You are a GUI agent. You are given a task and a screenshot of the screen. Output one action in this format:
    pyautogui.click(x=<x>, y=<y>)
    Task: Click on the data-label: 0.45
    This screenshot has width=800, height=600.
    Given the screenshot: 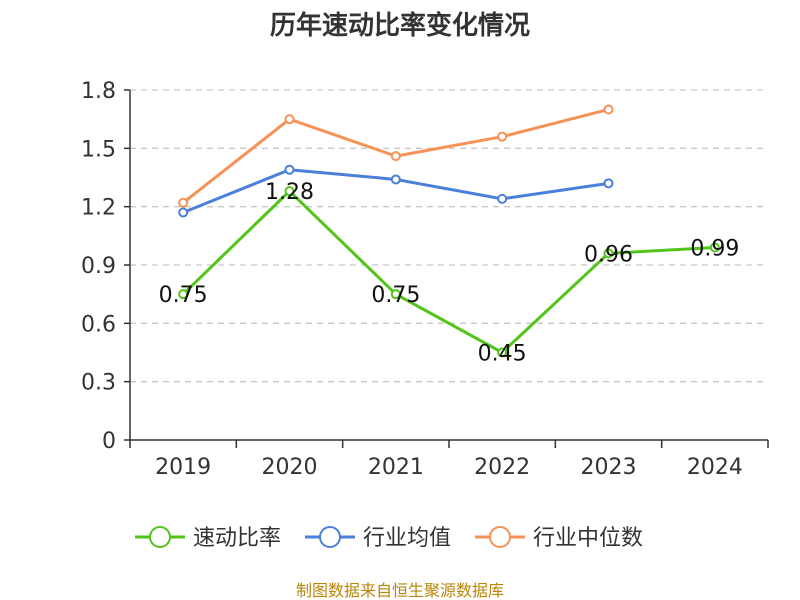 What is the action you would take?
    pyautogui.click(x=502, y=354)
    